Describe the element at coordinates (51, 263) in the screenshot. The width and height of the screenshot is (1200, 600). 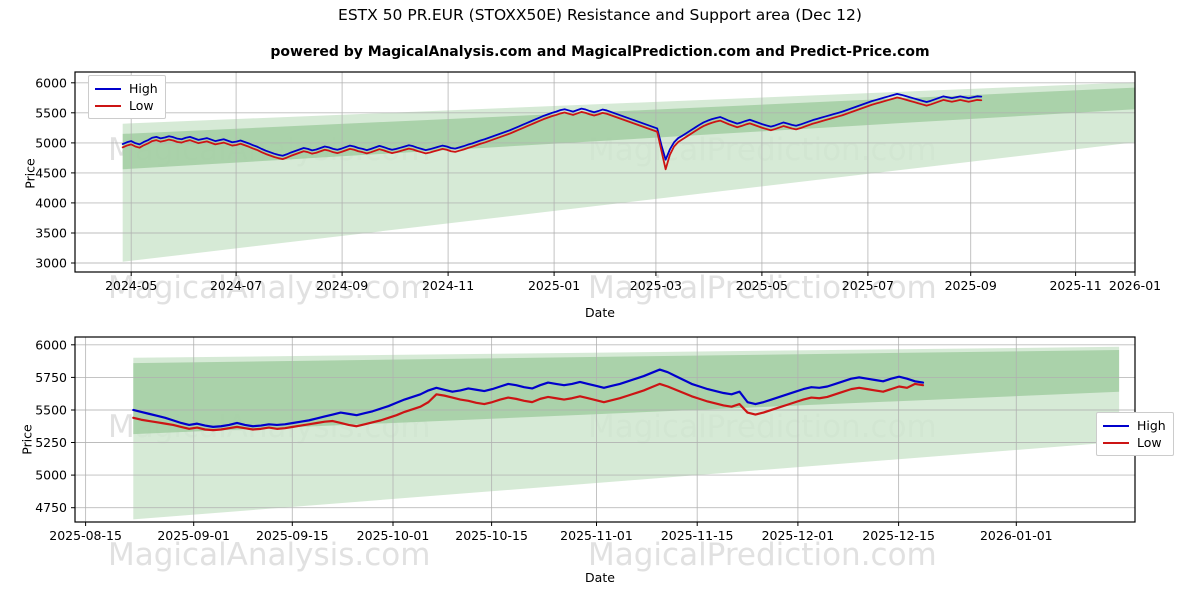
I see `y-tick-label: 3000` at that location.